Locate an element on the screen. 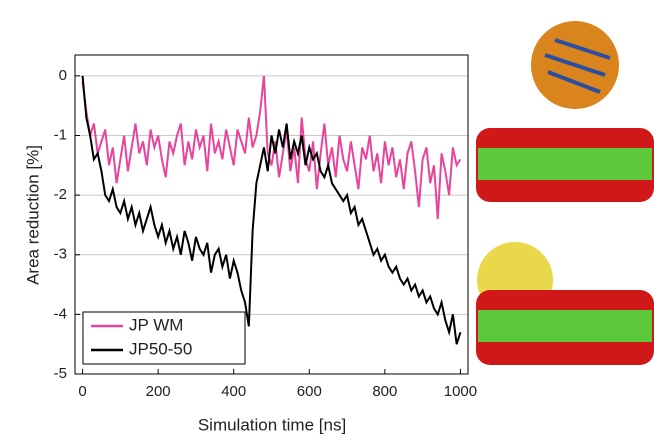 Image resolution: width=654 pixels, height=438 pixels. x-tick-label: 800 is located at coordinates (384, 391).